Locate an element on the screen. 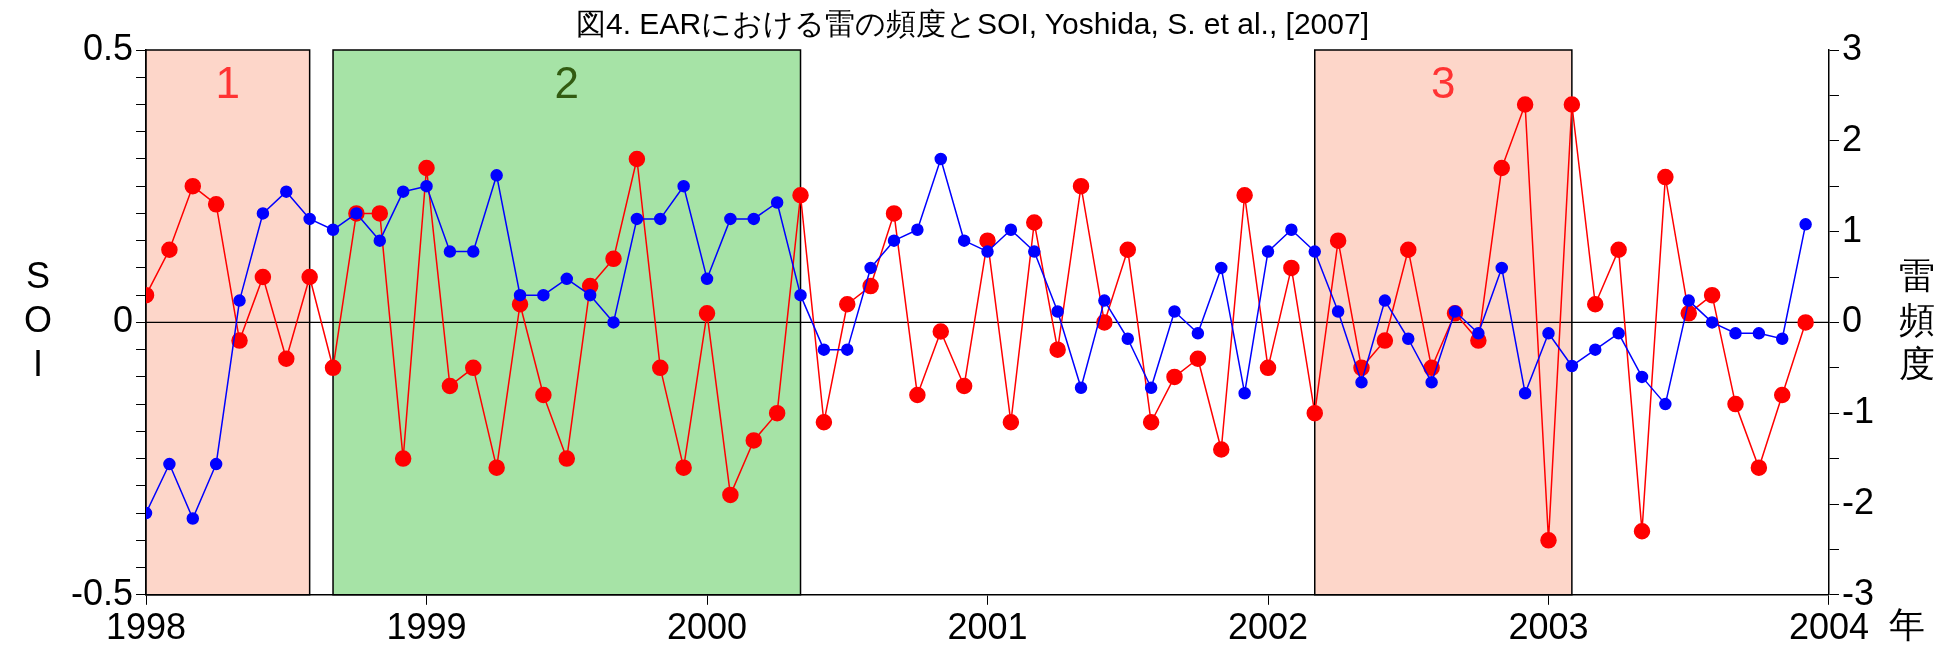 The width and height of the screenshot is (1955, 662). x-tick-label: 2000 is located at coordinates (707, 627).